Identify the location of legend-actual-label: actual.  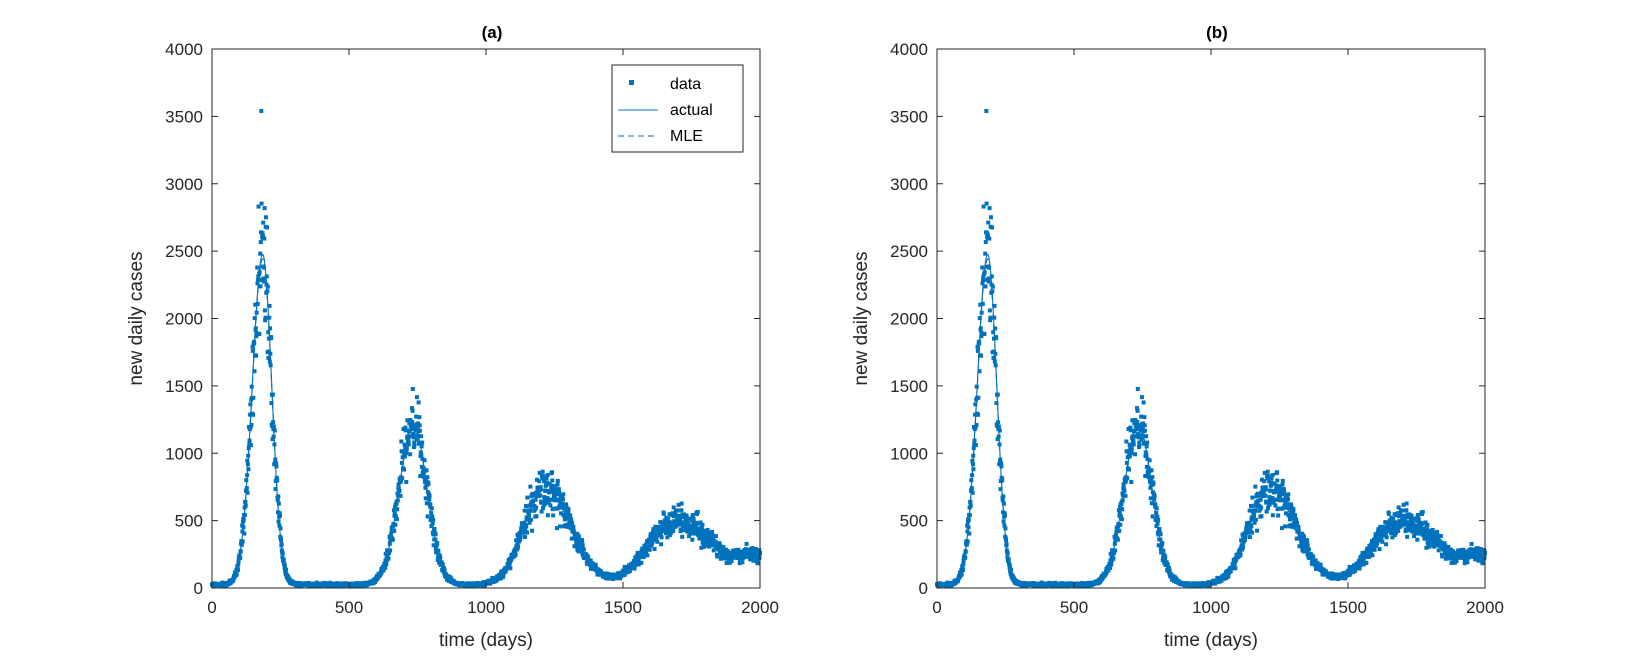
(691, 110).